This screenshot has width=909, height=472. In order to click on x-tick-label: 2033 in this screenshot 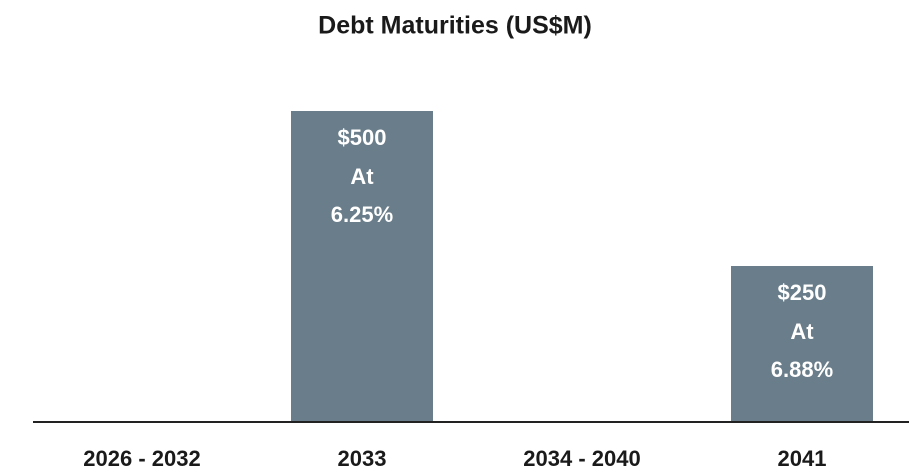, I will do `click(362, 458)`.